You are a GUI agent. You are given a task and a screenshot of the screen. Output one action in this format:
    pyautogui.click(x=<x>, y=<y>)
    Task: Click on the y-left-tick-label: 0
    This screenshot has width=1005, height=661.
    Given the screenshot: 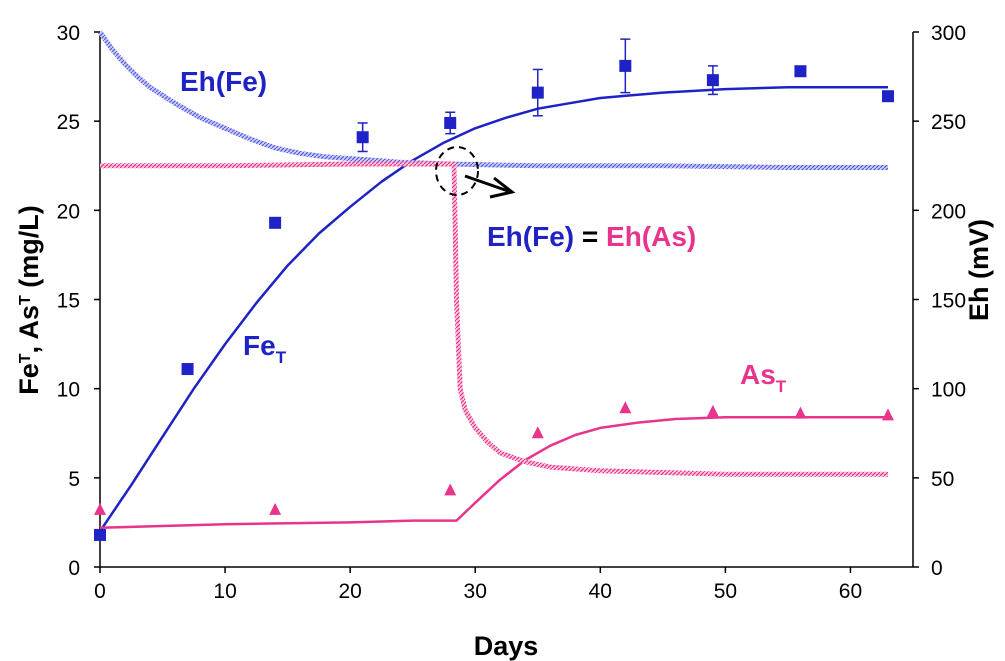 What is the action you would take?
    pyautogui.click(x=74, y=568)
    